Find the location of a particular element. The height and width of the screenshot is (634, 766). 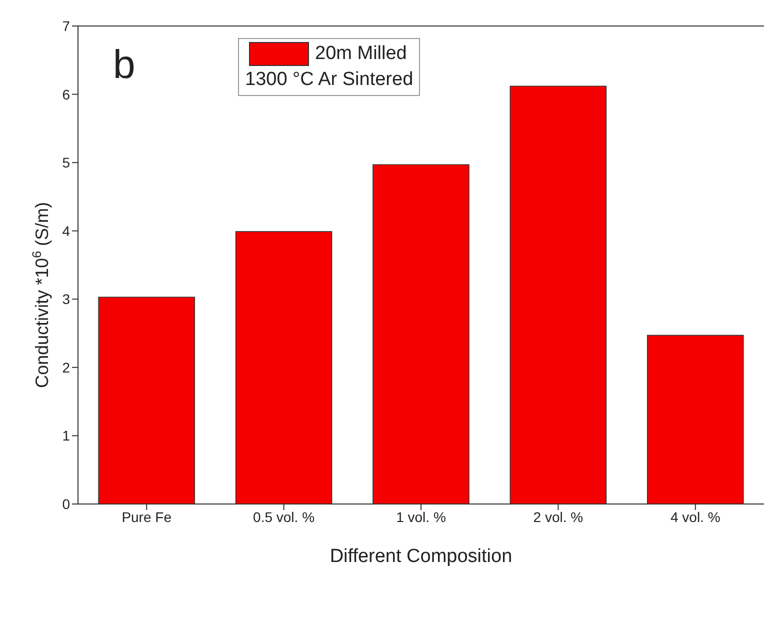

y-tick-label: 3 is located at coordinates (66, 299).